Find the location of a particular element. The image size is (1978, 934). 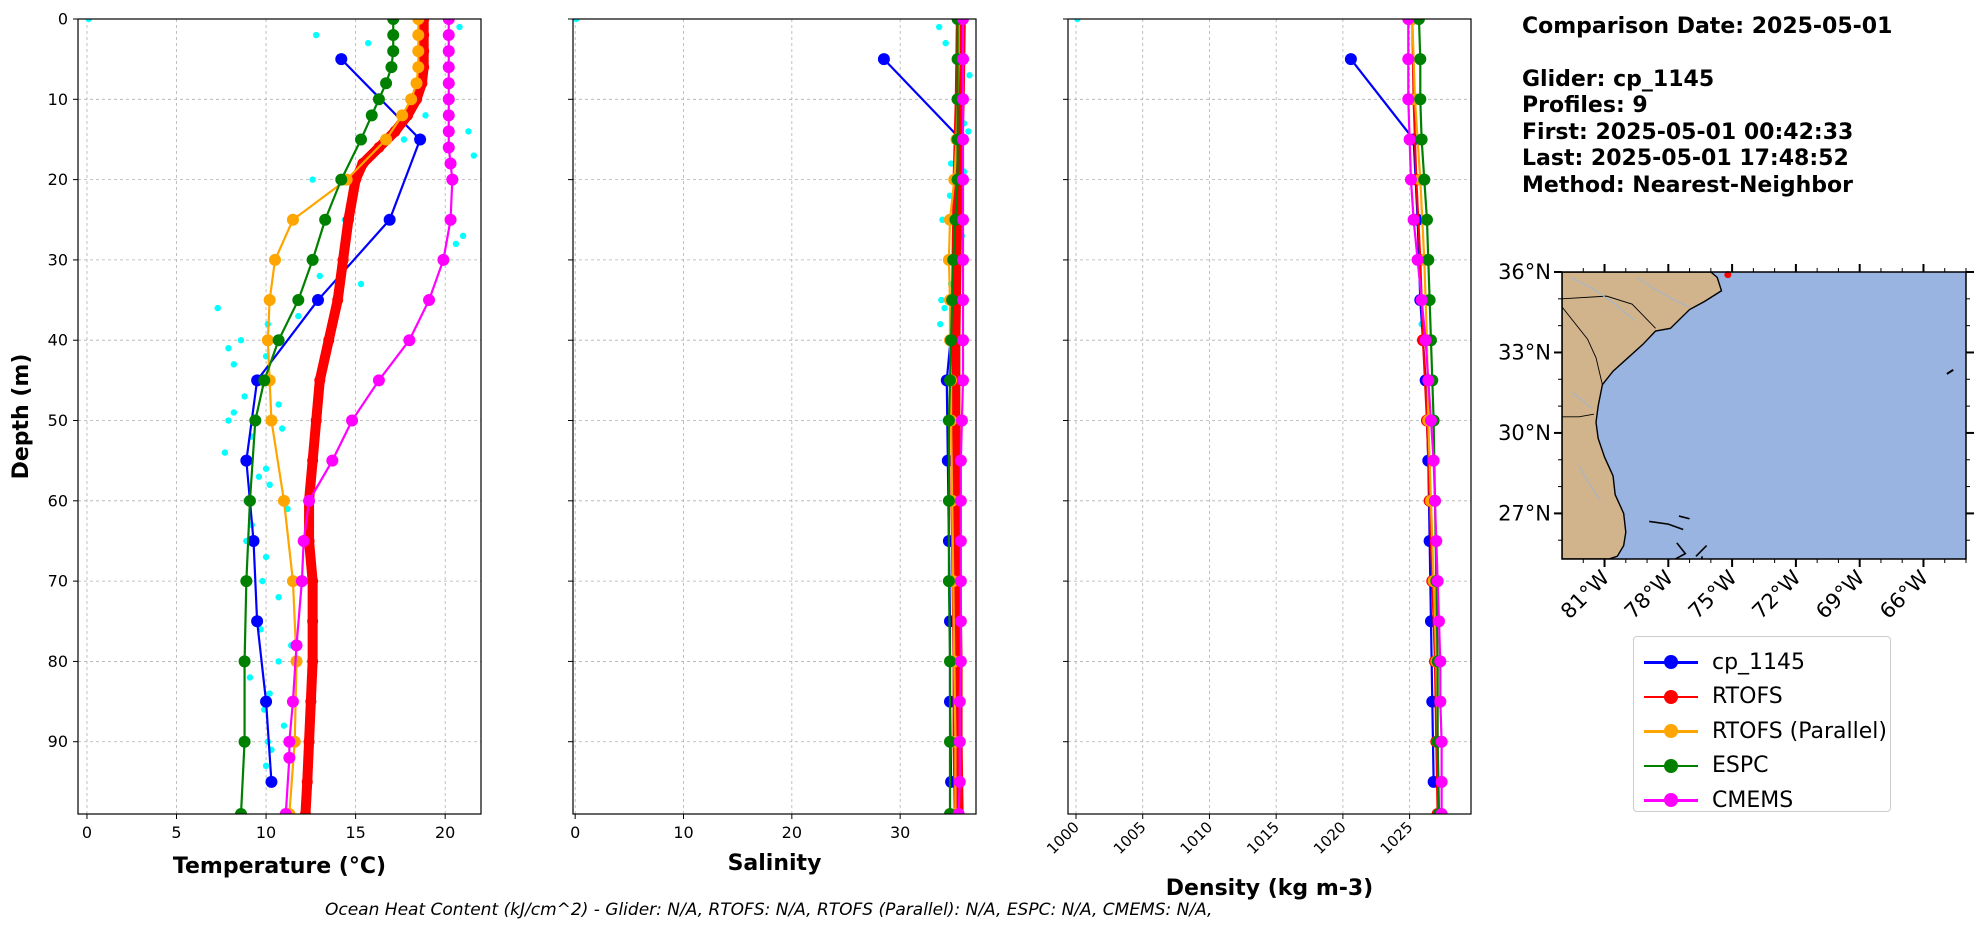

legend: cp_1145 RTOFS RTOFS (Parallel) ESPC CMEMS is located at coordinates (1762, 724).